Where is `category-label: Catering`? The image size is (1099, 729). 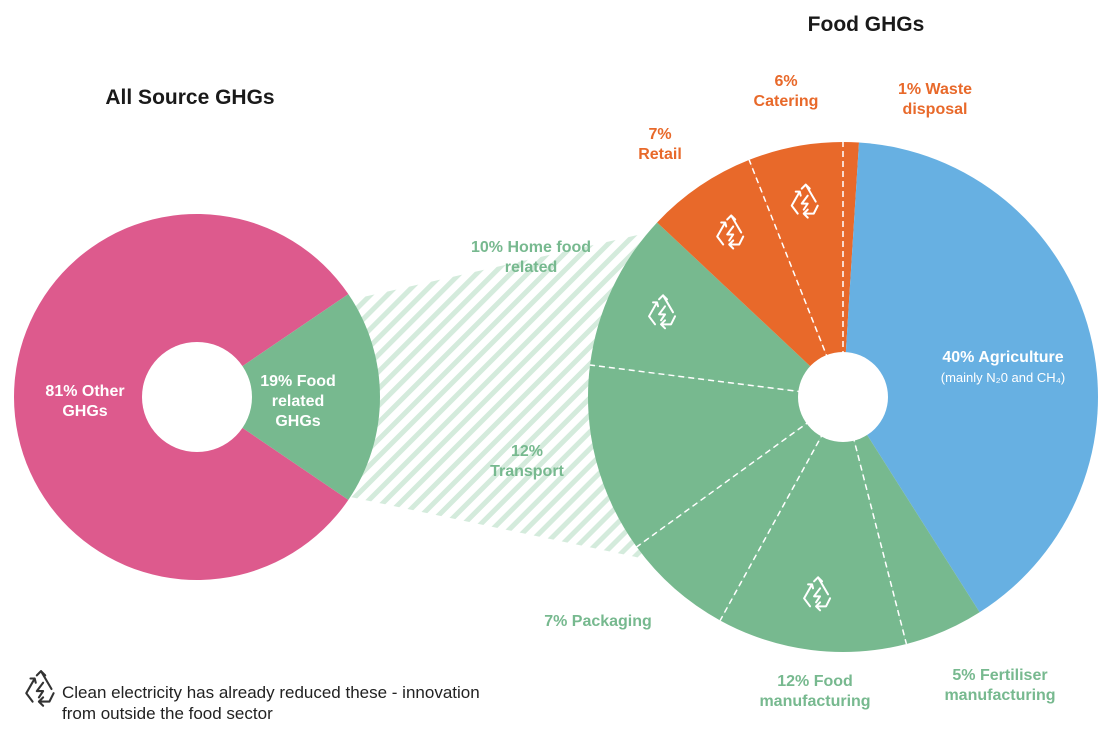
category-label: Catering is located at coordinates (786, 101).